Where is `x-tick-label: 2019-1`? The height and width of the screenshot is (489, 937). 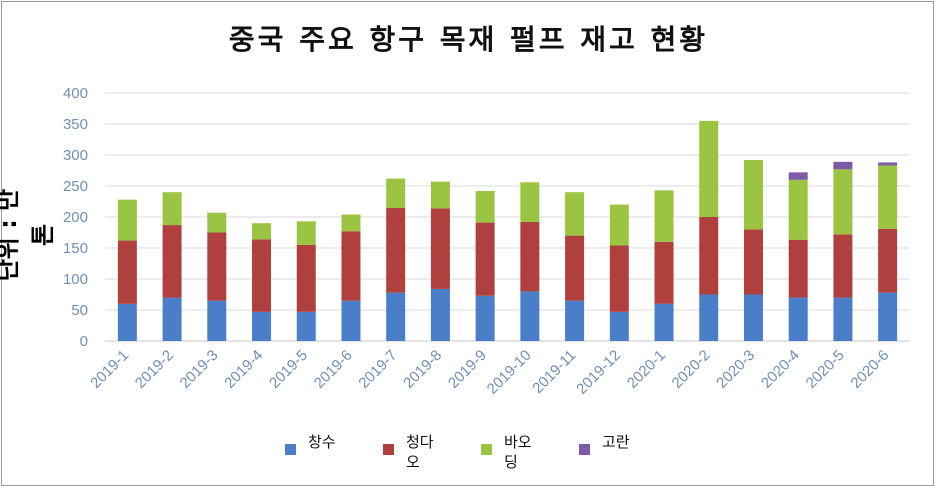
x-tick-label: 2019-1 is located at coordinates (109, 369).